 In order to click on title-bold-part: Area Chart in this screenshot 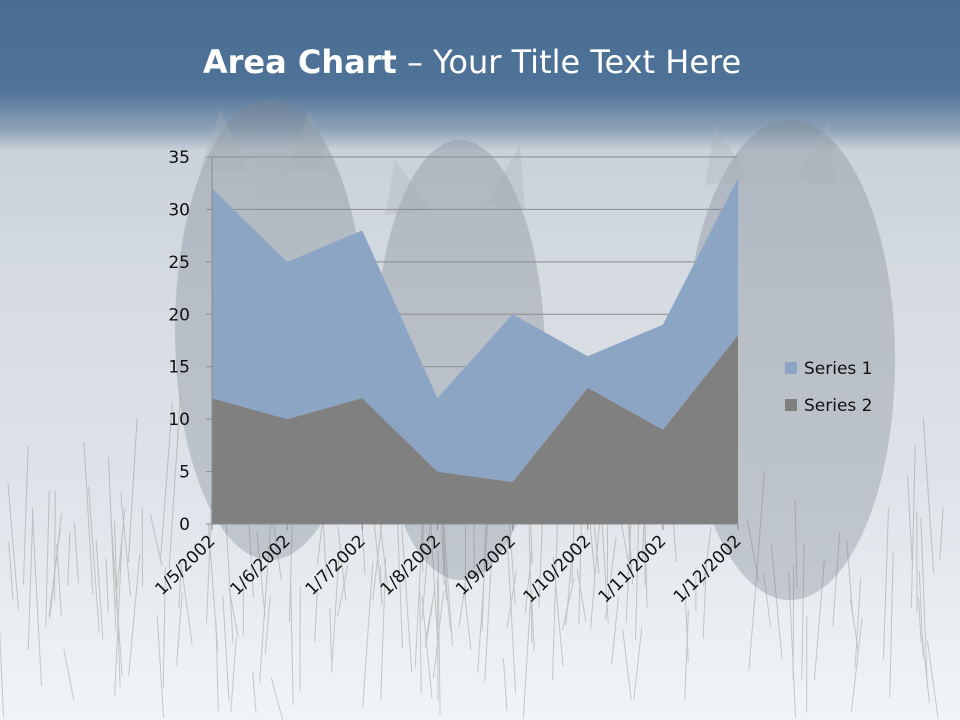, I will do `click(299, 62)`.